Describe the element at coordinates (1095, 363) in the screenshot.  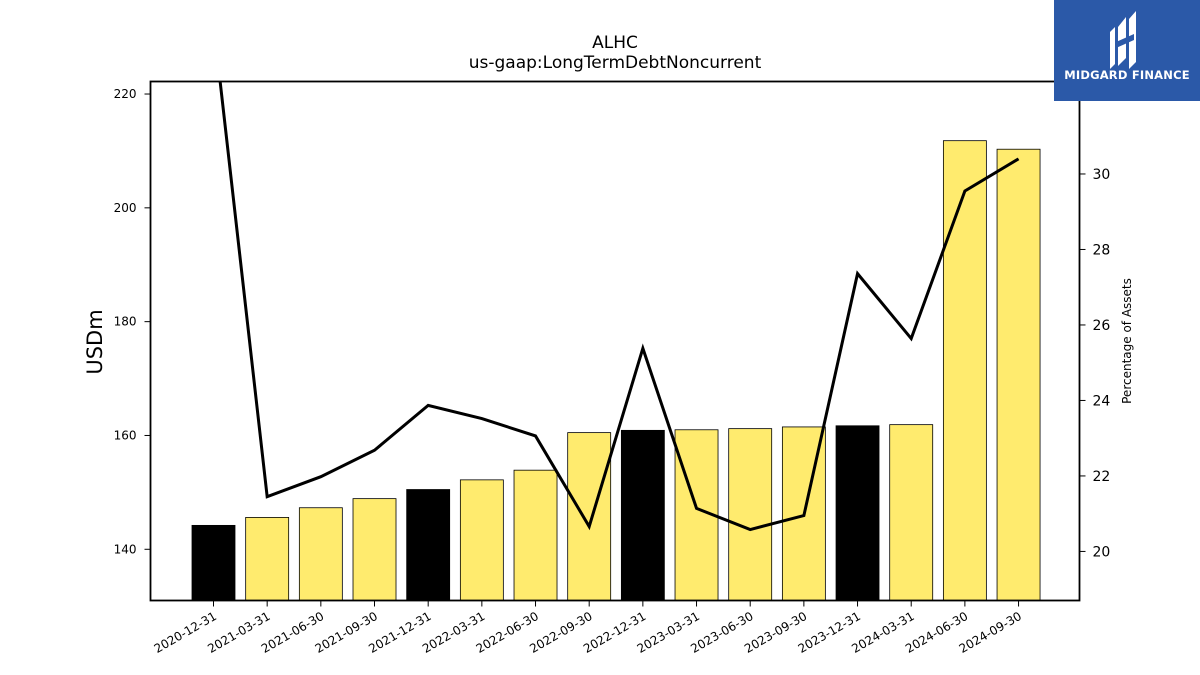
I see `y-axis-right: 20 22 24 26 28 30` at that location.